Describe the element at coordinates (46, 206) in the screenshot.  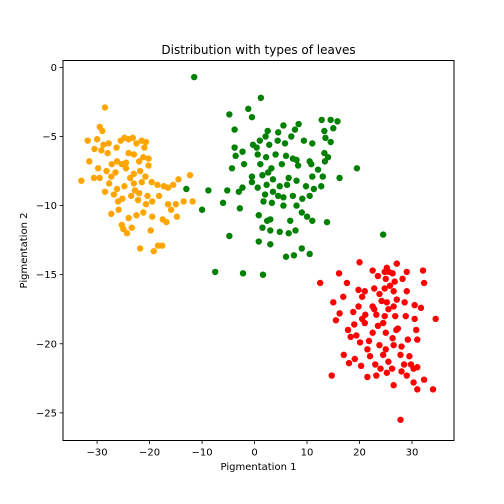
I see `y-tick-label: −10` at that location.